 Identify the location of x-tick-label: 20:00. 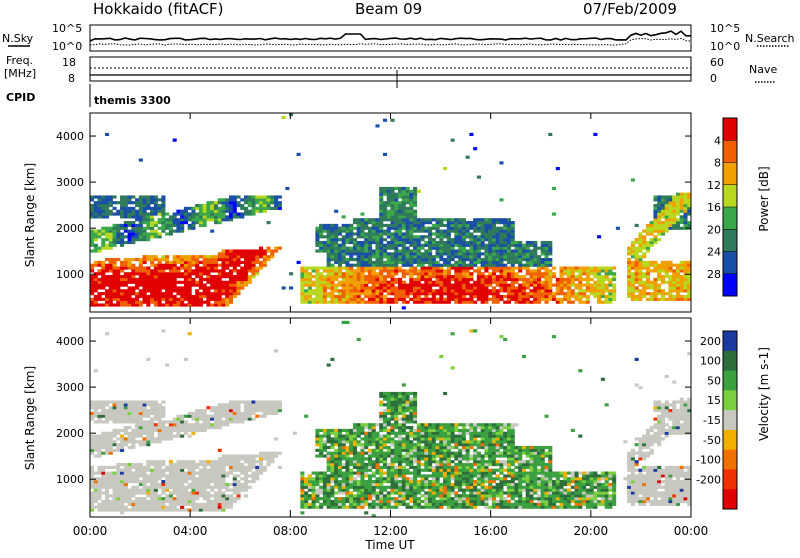
(591, 531).